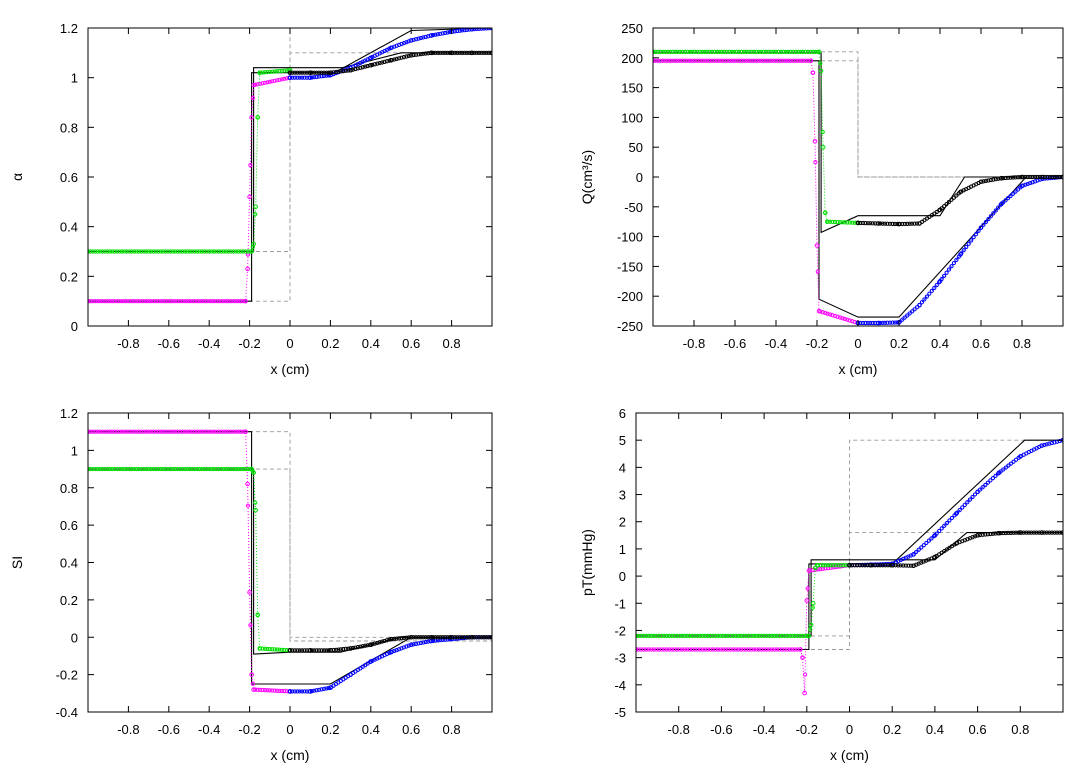 Image resolution: width=1076 pixels, height=771 pixels. I want to click on y-tick-label: 0.8, so click(69, 127).